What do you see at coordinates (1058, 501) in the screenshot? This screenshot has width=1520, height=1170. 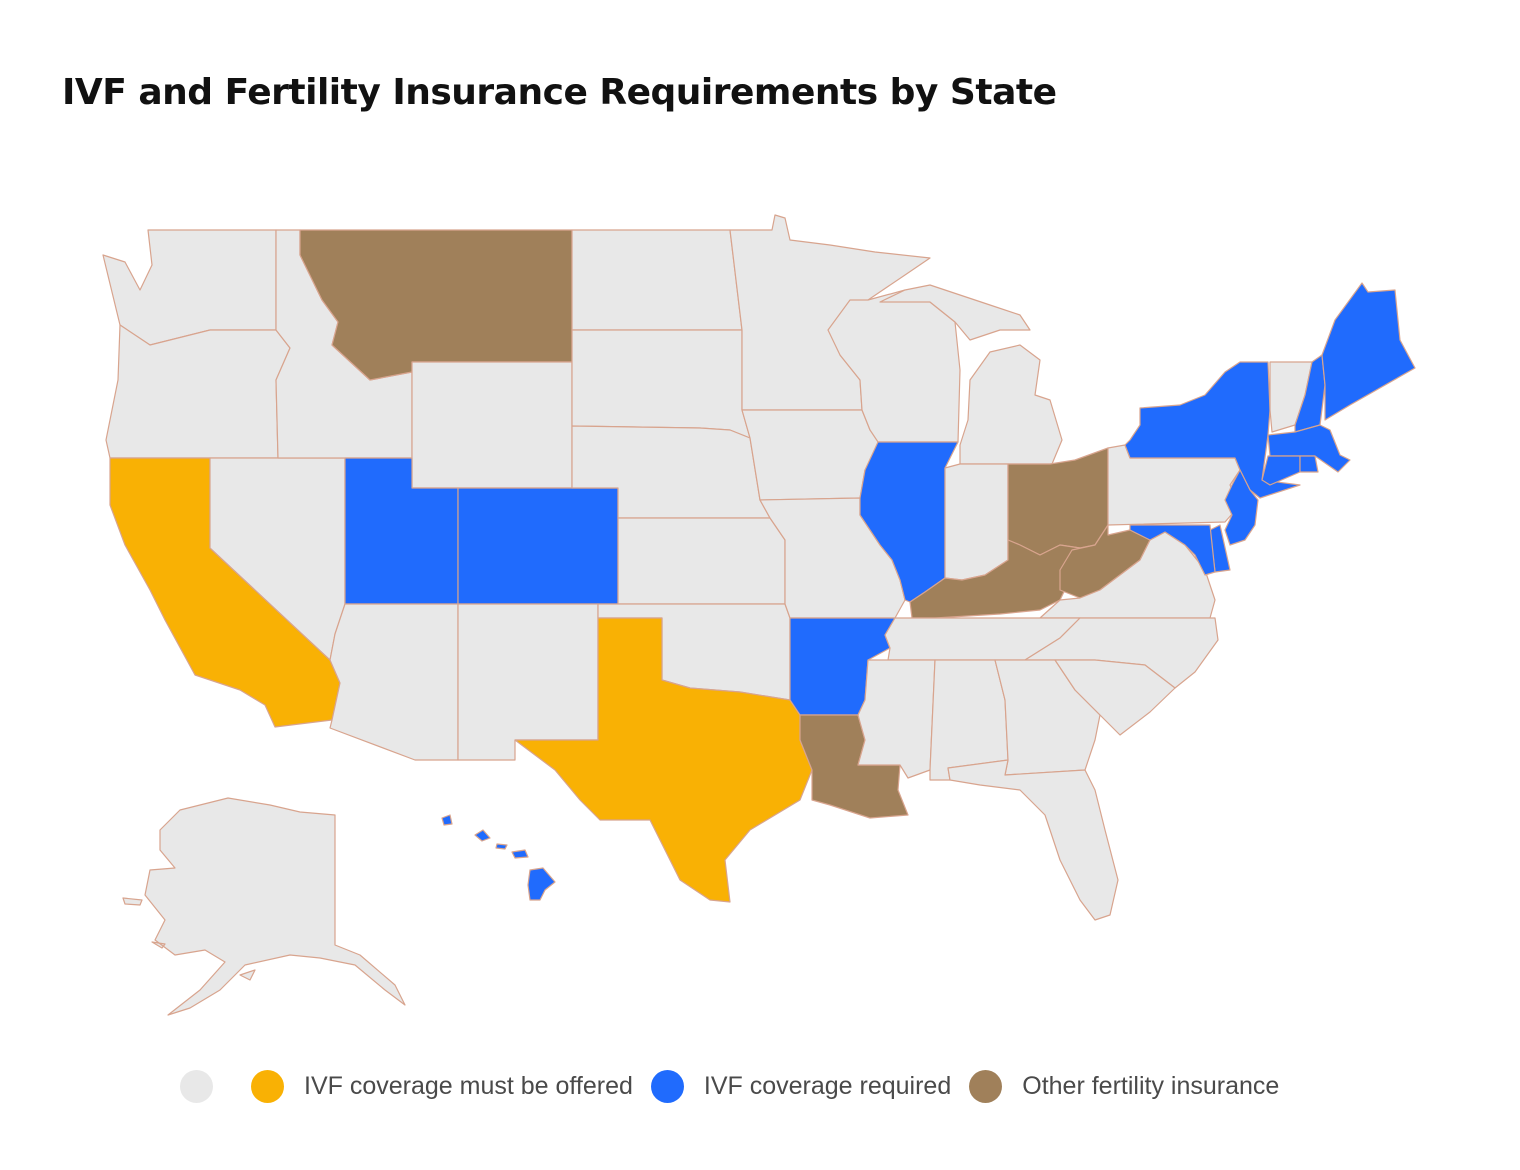 I see `state-ohio` at bounding box center [1058, 501].